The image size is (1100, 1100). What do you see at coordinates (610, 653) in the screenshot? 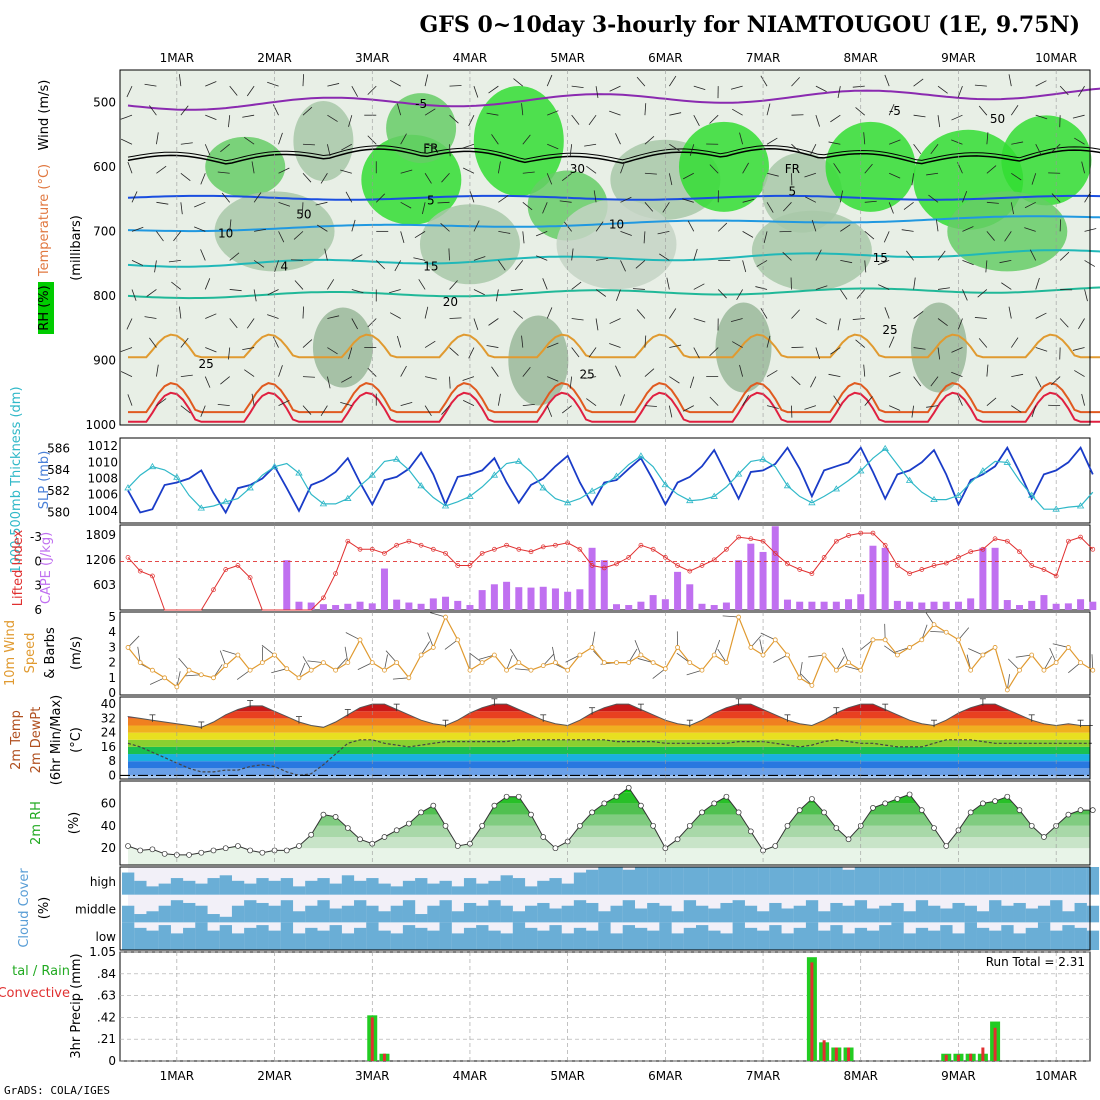
I see `wind-speed-line` at bounding box center [610, 653].